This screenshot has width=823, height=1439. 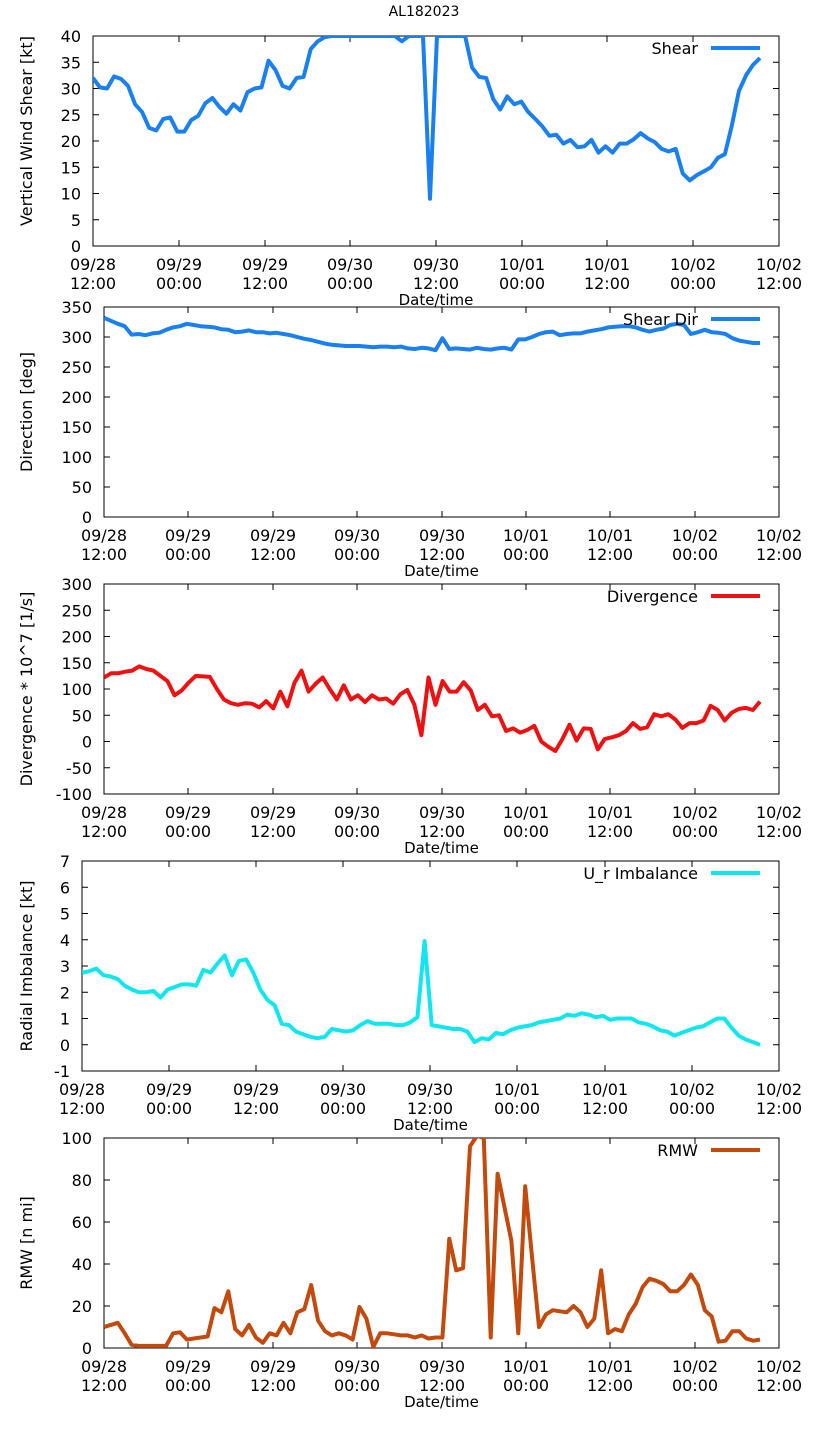 What do you see at coordinates (424, 12) in the screenshot?
I see `figure-title: AL182023` at bounding box center [424, 12].